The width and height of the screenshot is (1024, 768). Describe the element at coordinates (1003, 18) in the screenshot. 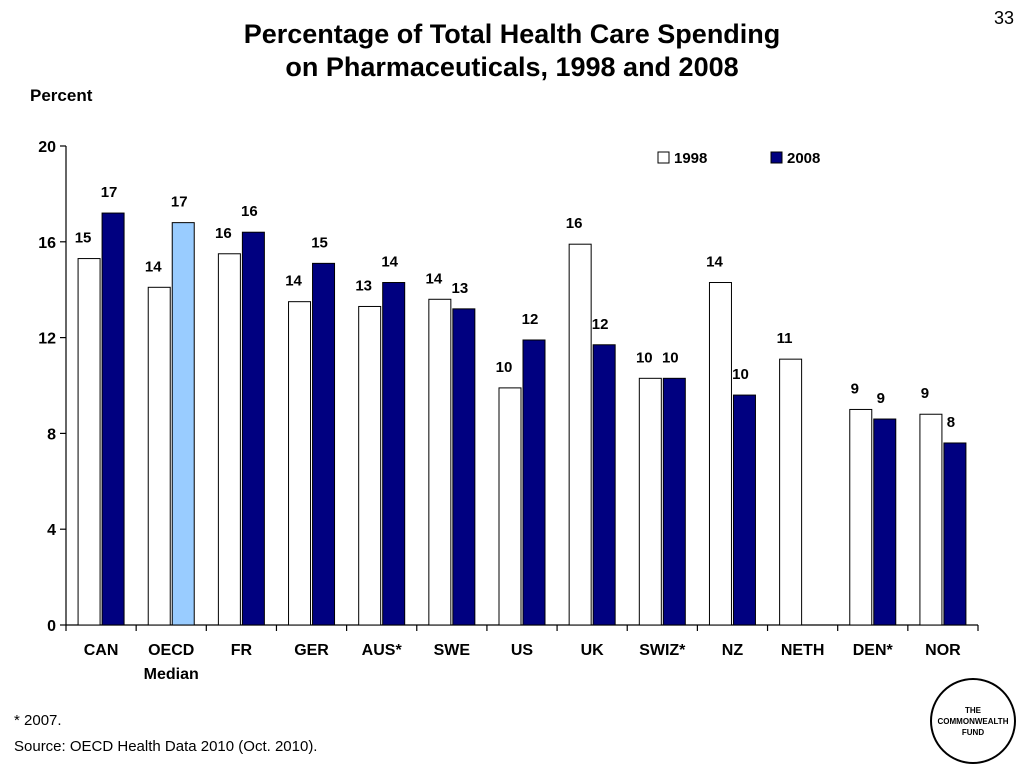

I see `slide-number: 33` at that location.